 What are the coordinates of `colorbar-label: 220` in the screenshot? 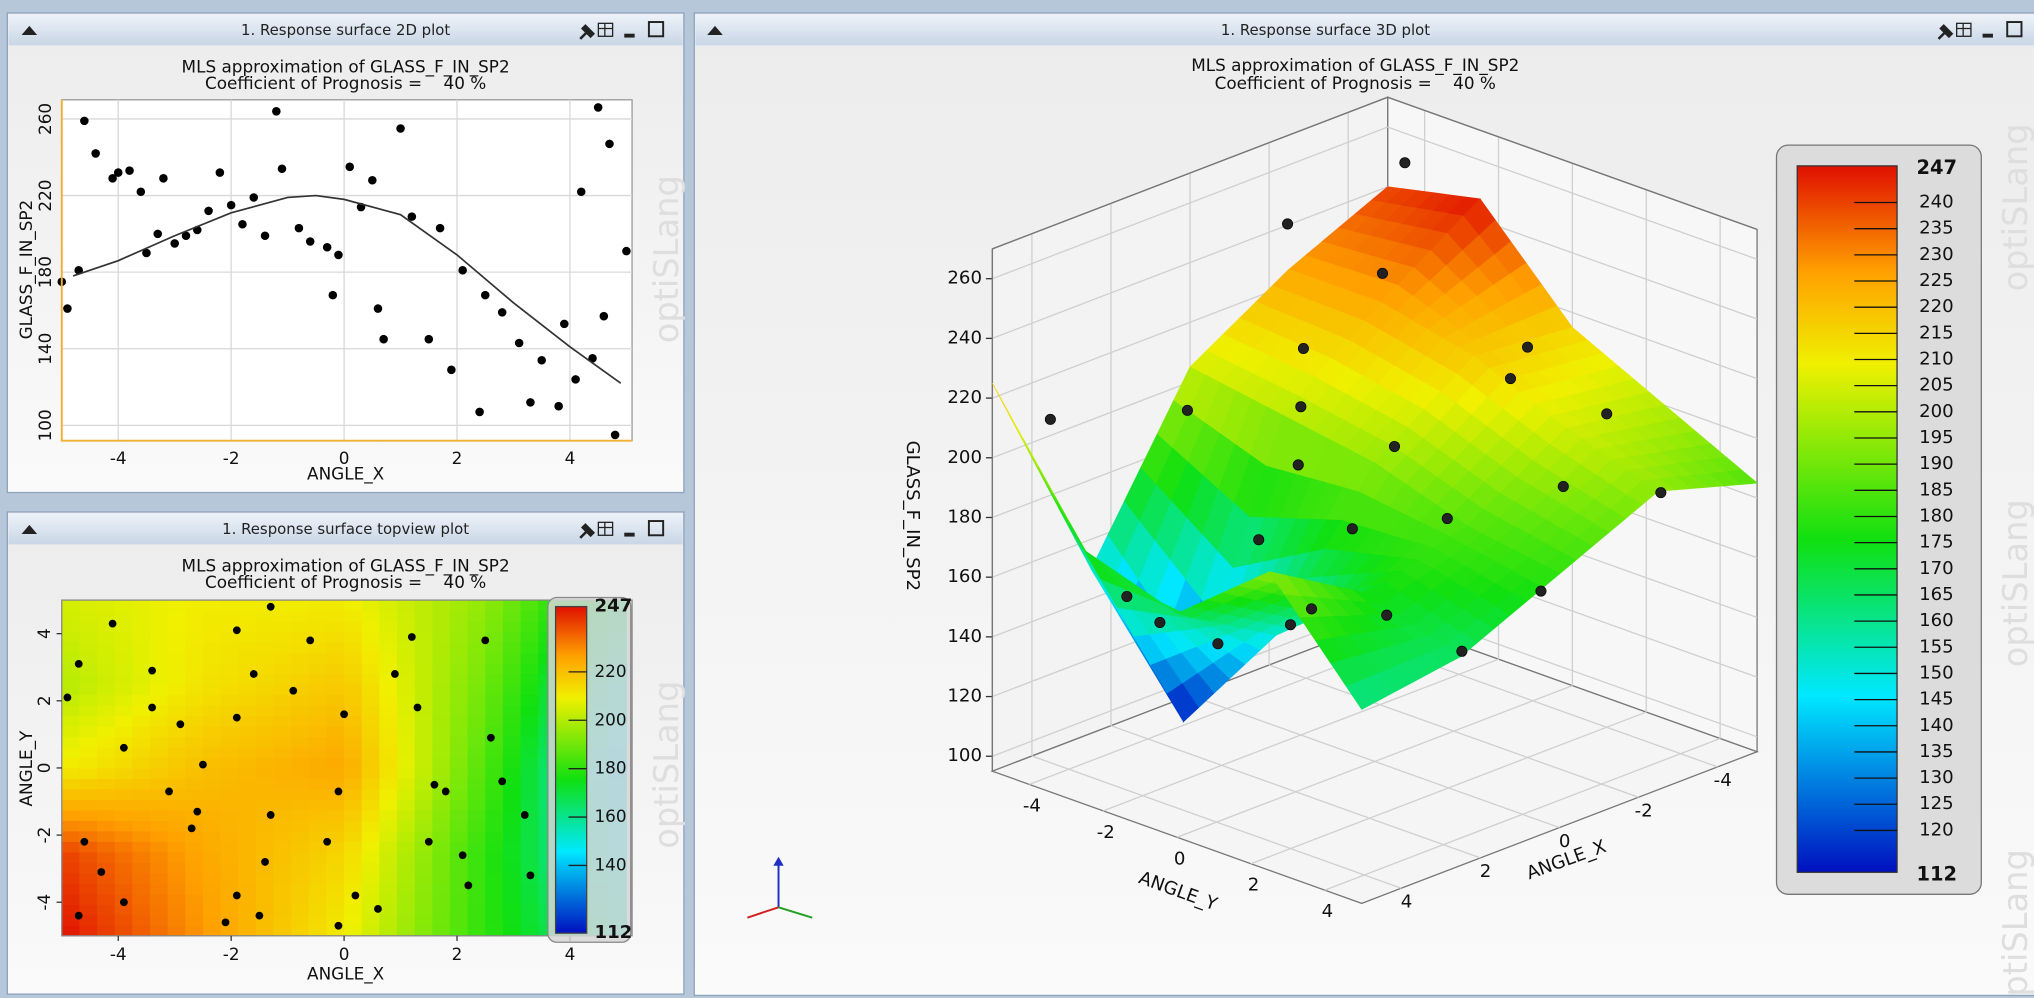 It's located at (610, 671).